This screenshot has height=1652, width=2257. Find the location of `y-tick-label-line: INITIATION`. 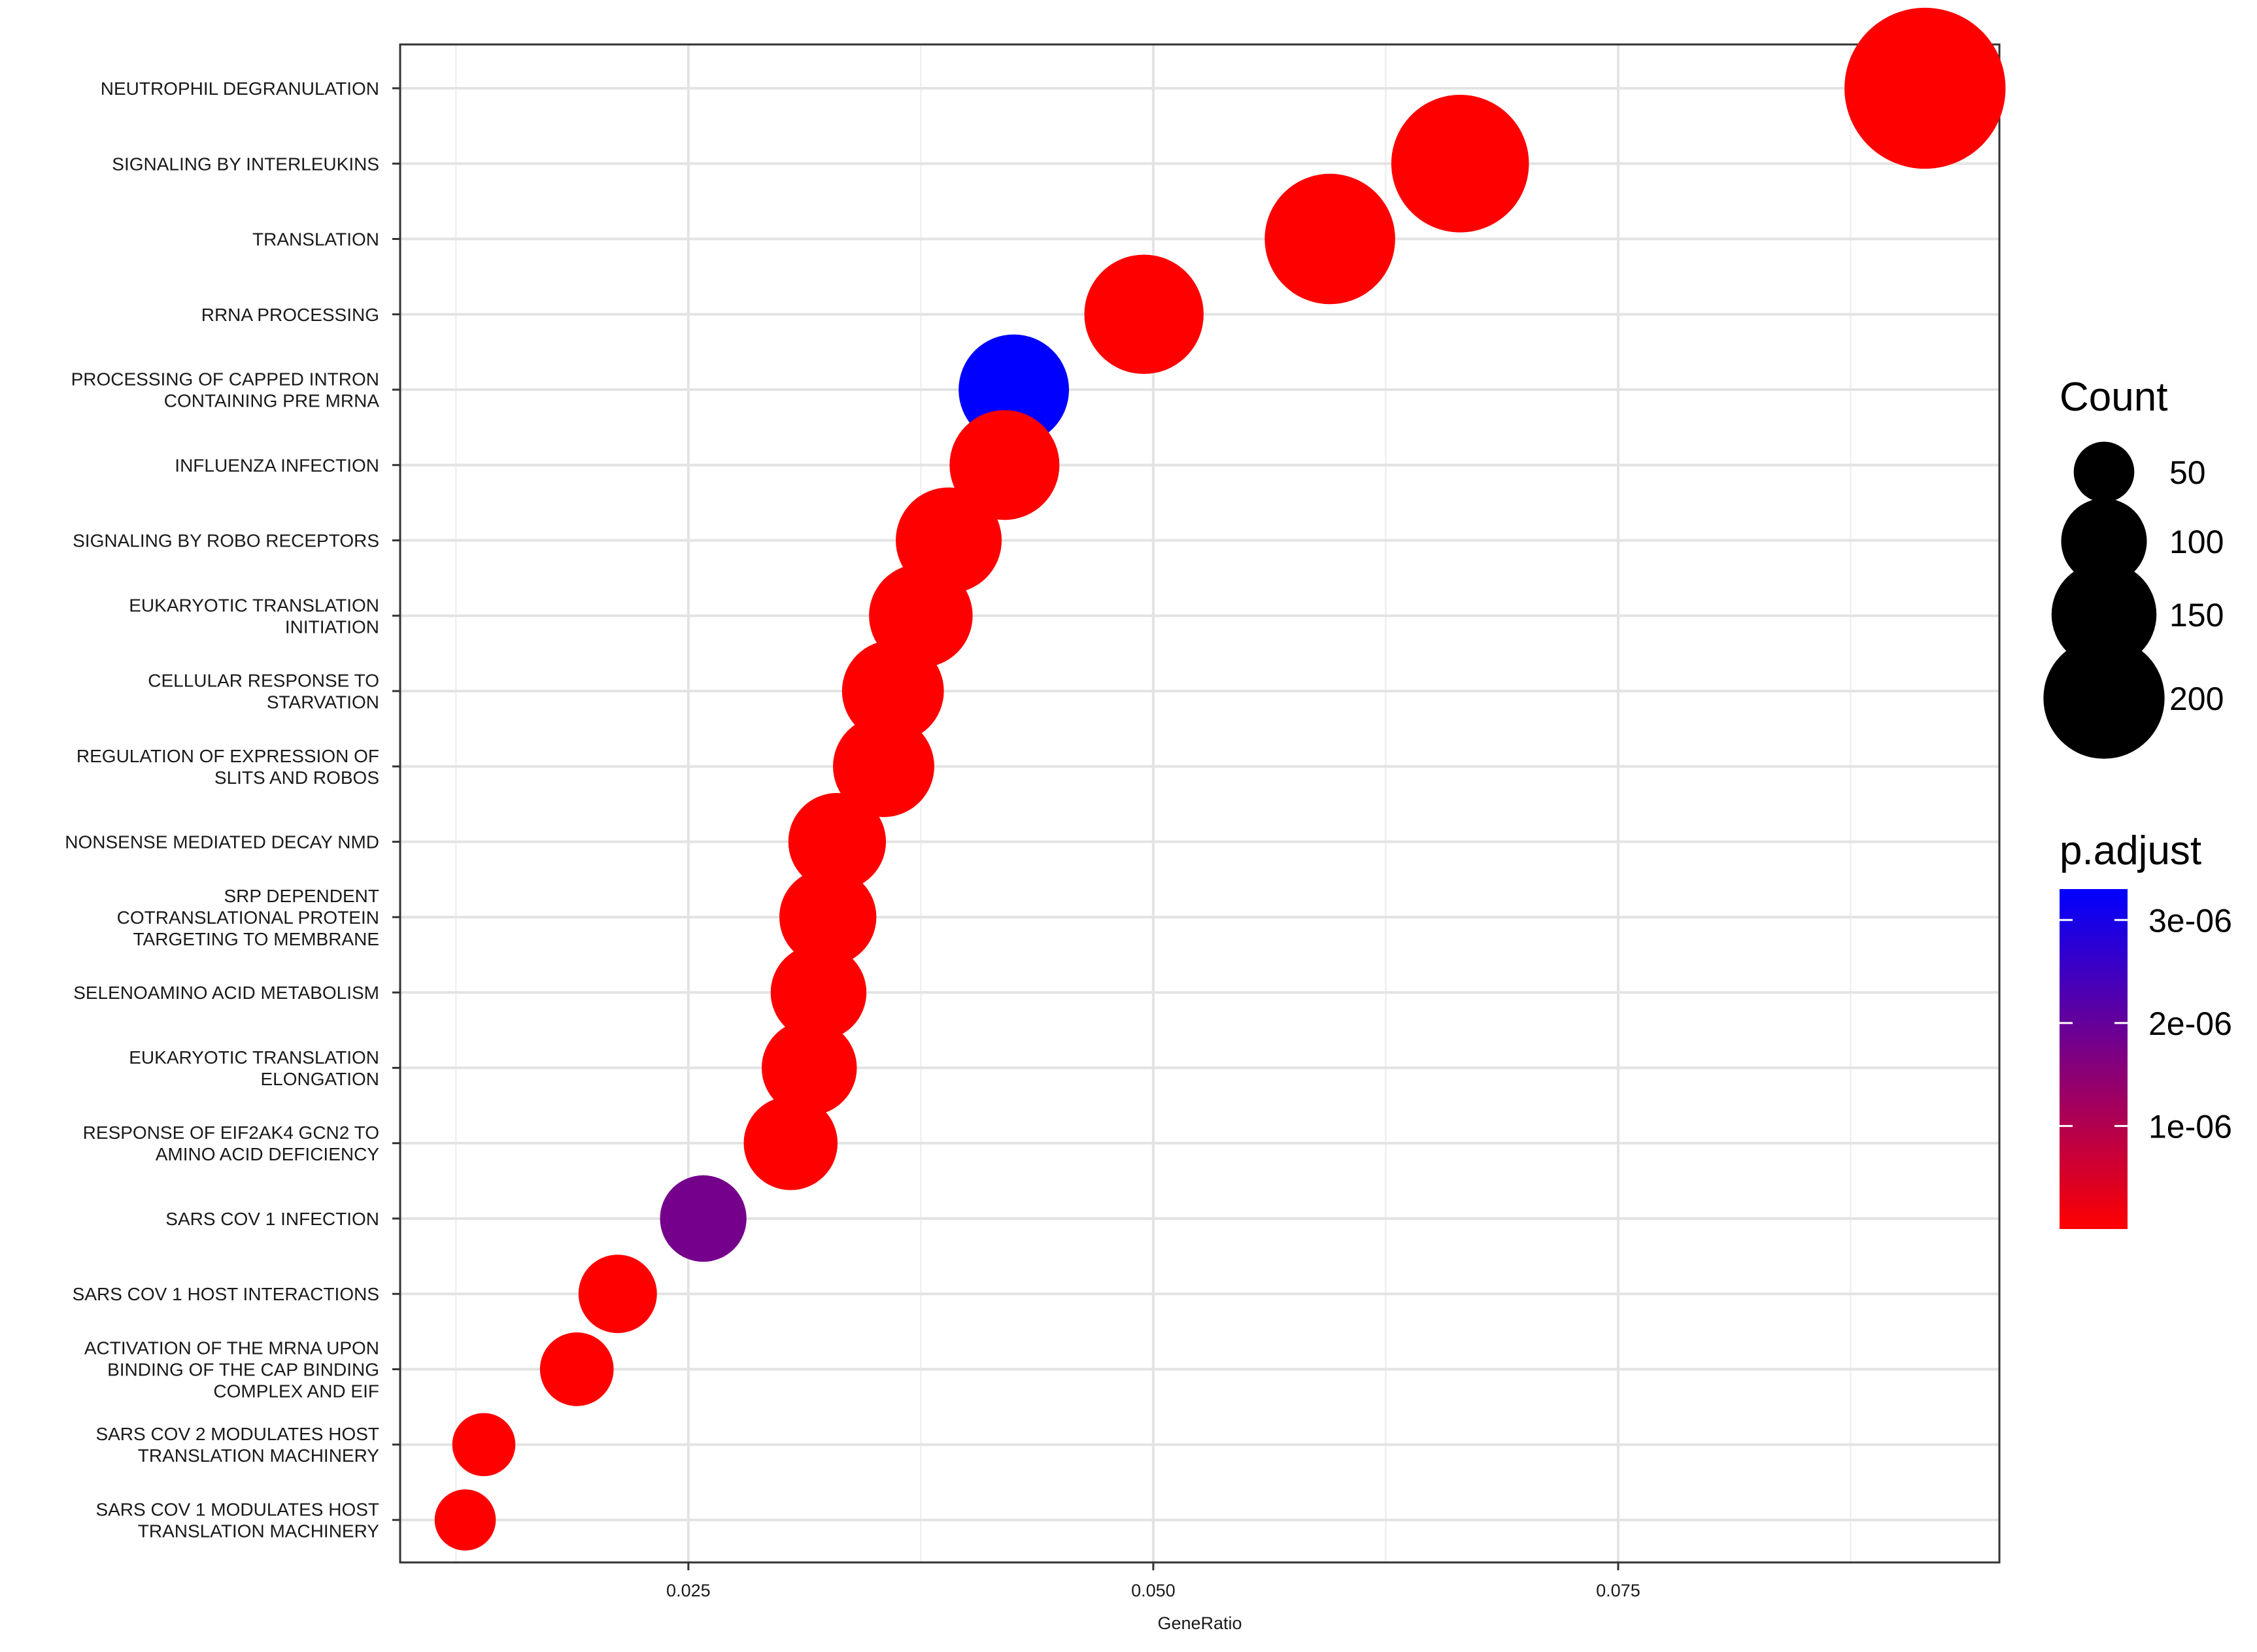

y-tick-label-line: INITIATION is located at coordinates (332, 626).